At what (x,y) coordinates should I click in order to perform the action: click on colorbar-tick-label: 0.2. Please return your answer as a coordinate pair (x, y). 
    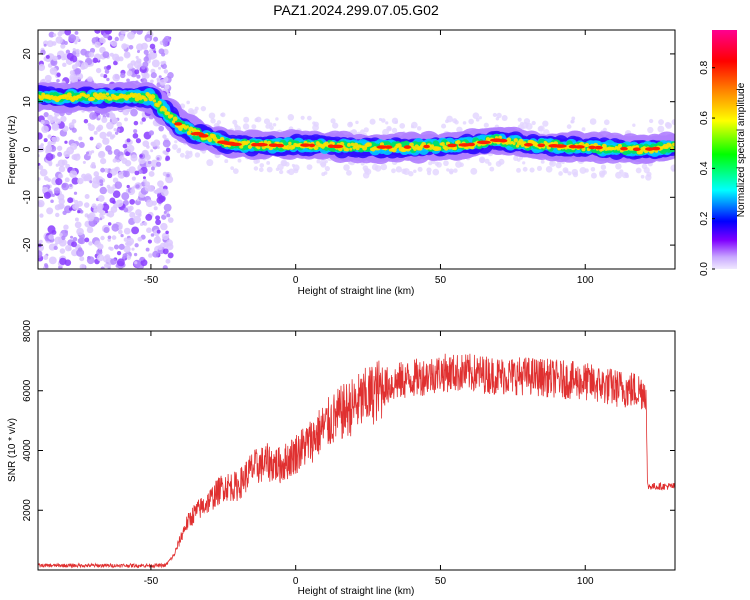
    Looking at the image, I should click on (704, 218).